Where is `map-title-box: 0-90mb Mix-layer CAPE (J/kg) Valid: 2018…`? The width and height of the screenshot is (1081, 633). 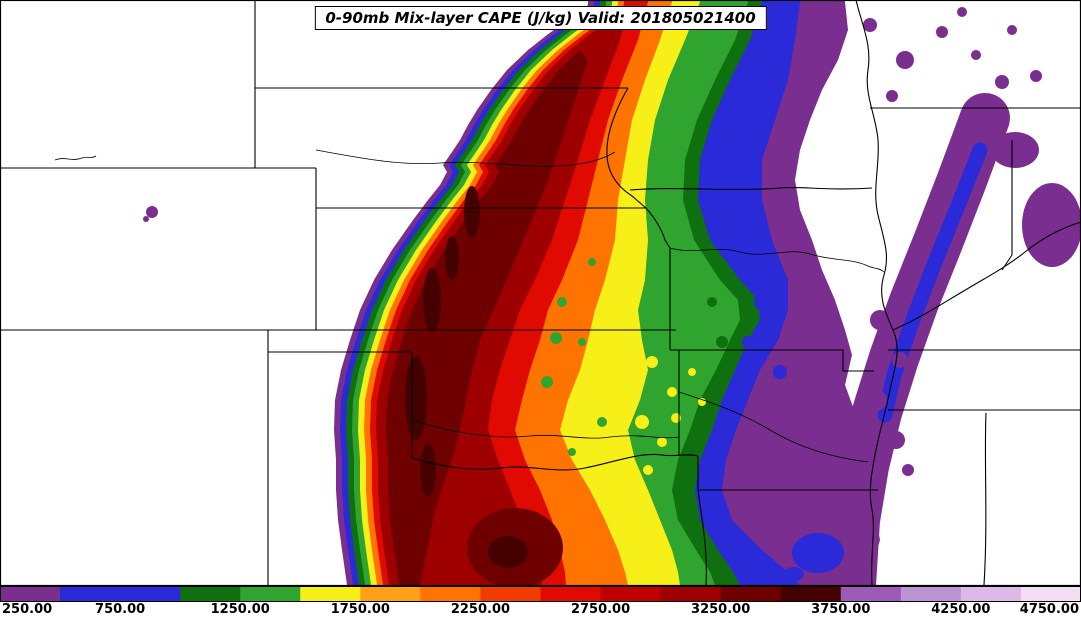
map-title-box: 0-90mb Mix-layer CAPE (J/kg) Valid: 2018… is located at coordinates (540, 18).